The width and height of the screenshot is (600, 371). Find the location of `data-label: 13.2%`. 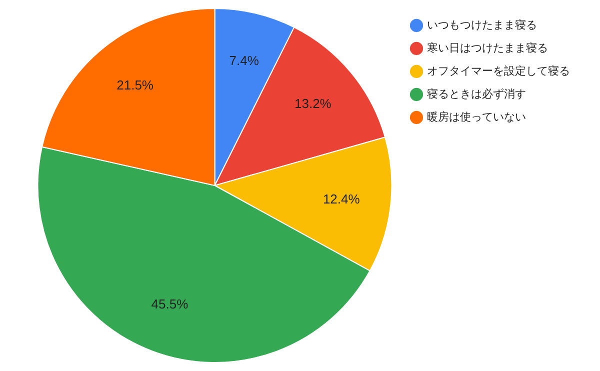

data-label: 13.2% is located at coordinates (313, 103).